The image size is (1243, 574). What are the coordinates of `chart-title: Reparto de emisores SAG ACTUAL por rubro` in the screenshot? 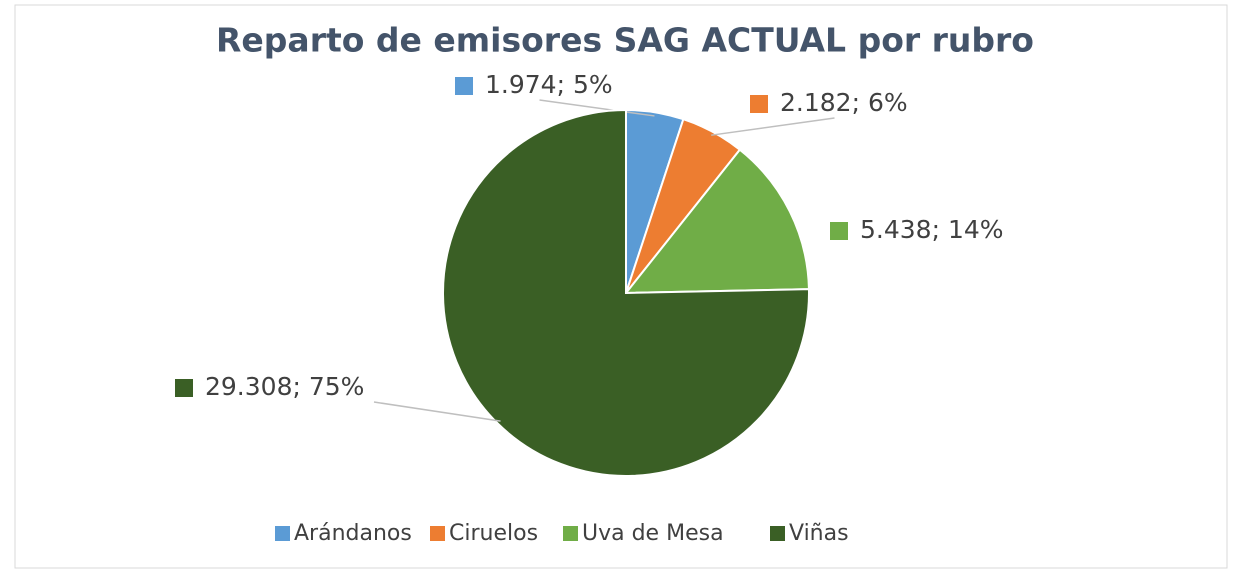 It's located at (625, 40).